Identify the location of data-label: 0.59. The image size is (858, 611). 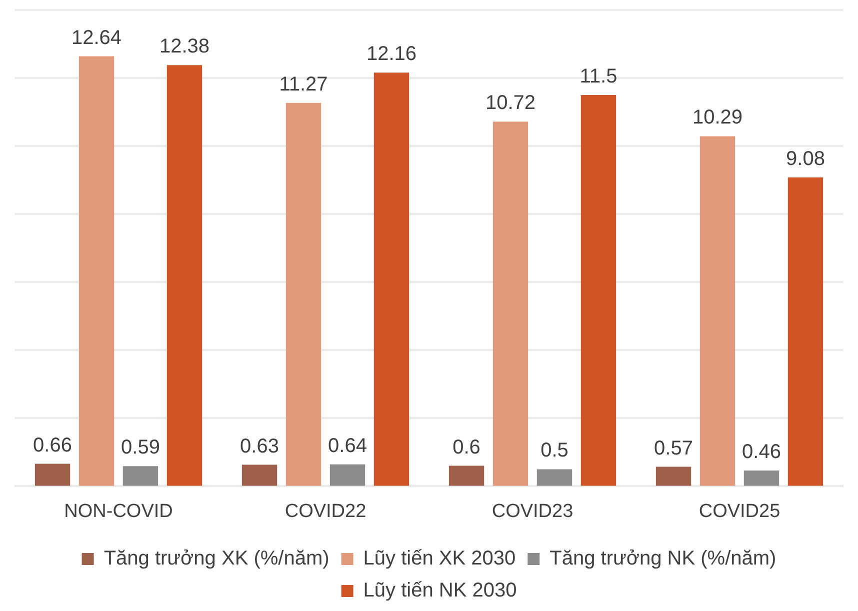
(140, 447).